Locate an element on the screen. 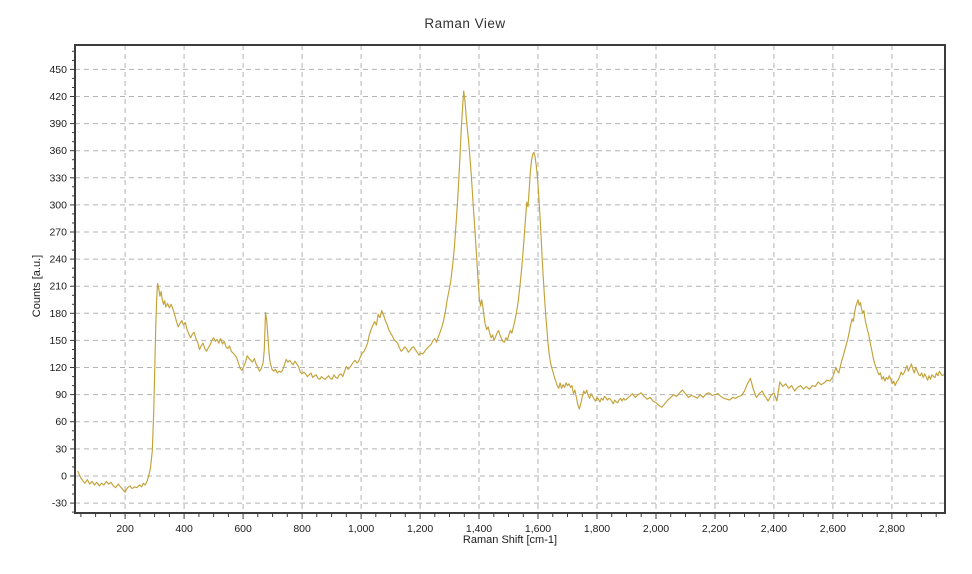  x-tick-label: 2,000 is located at coordinates (656, 529).